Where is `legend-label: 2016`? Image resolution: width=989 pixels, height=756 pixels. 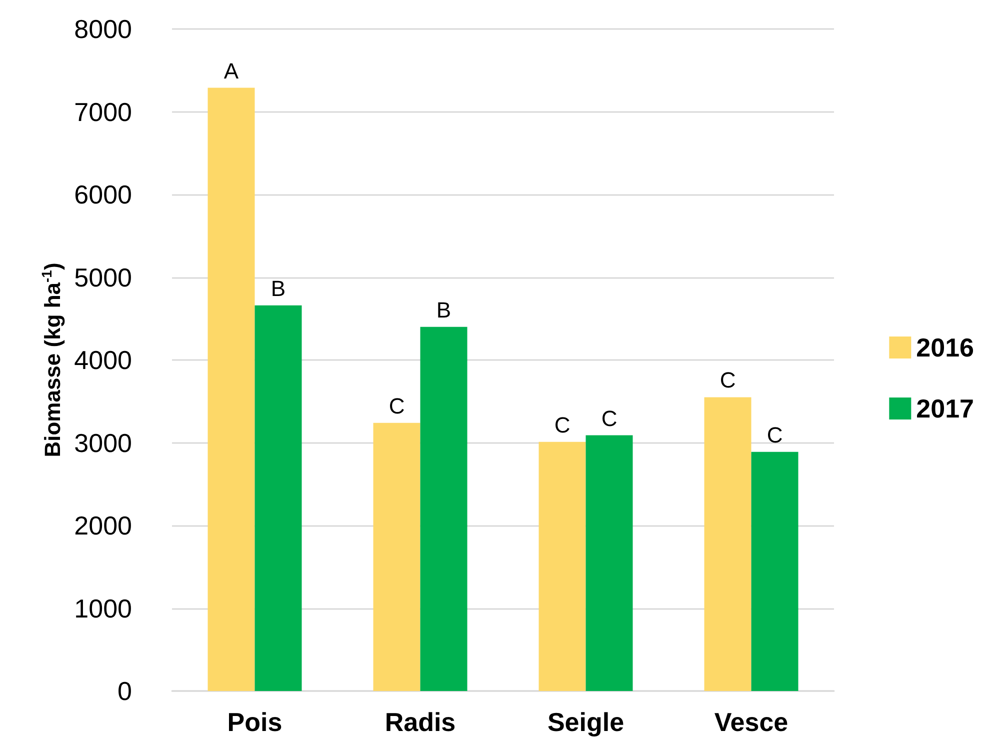 legend-label: 2016 is located at coordinates (945, 347).